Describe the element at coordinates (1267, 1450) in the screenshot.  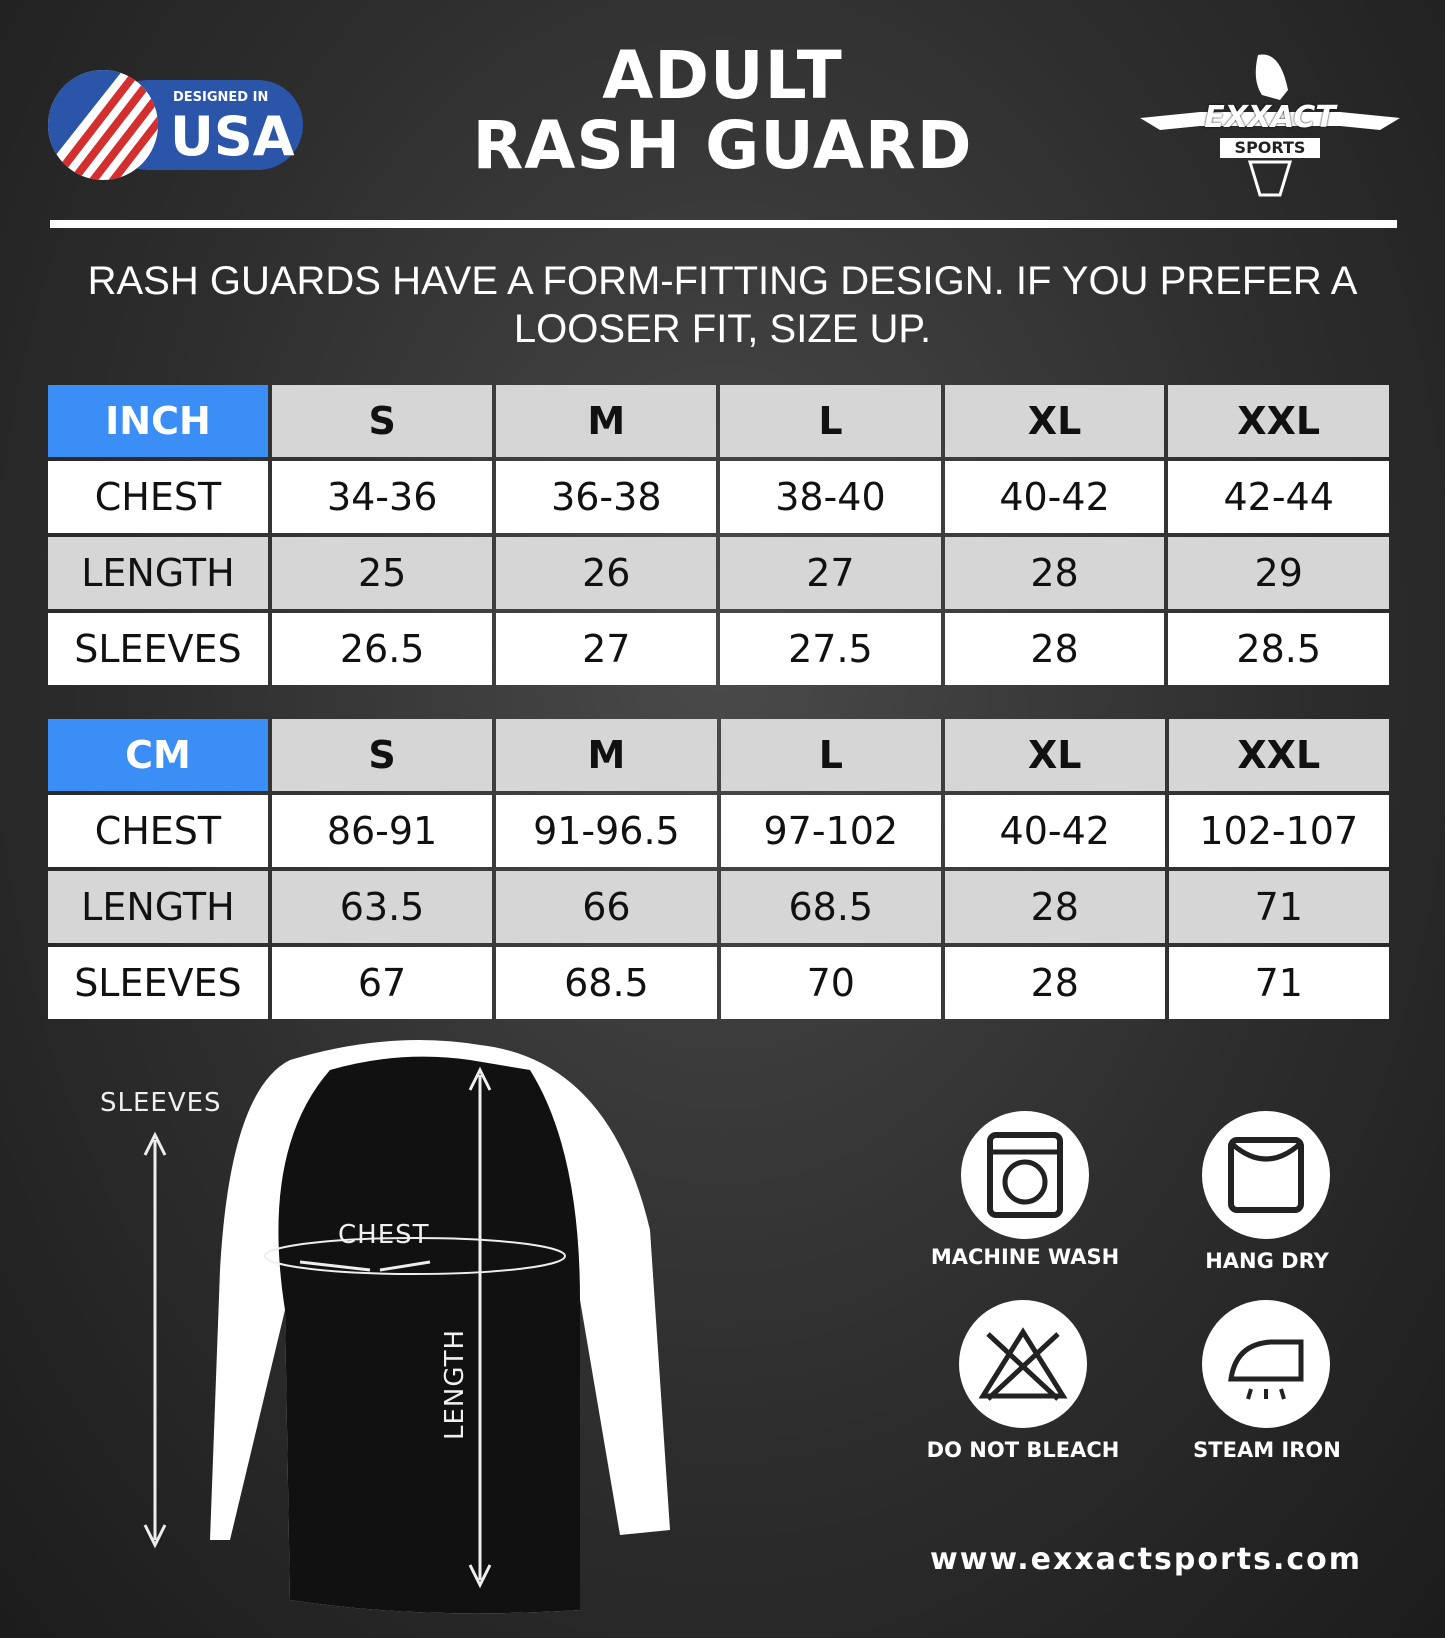
I see `care-label: STEAM IRON` at that location.